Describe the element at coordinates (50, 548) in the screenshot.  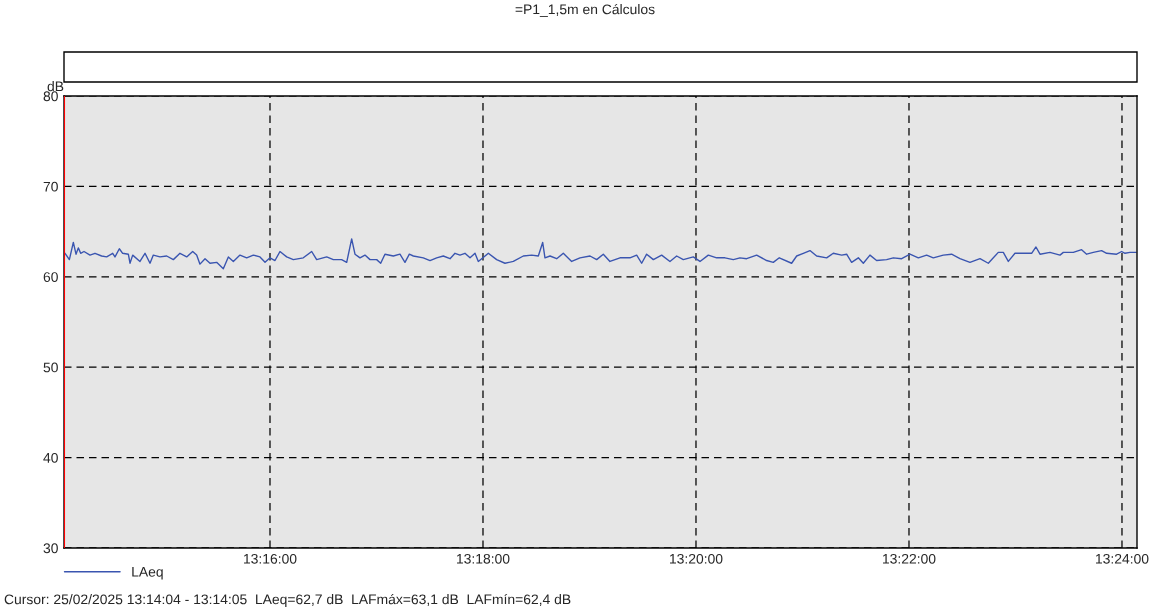
I see `y-tick-label: 30` at that location.